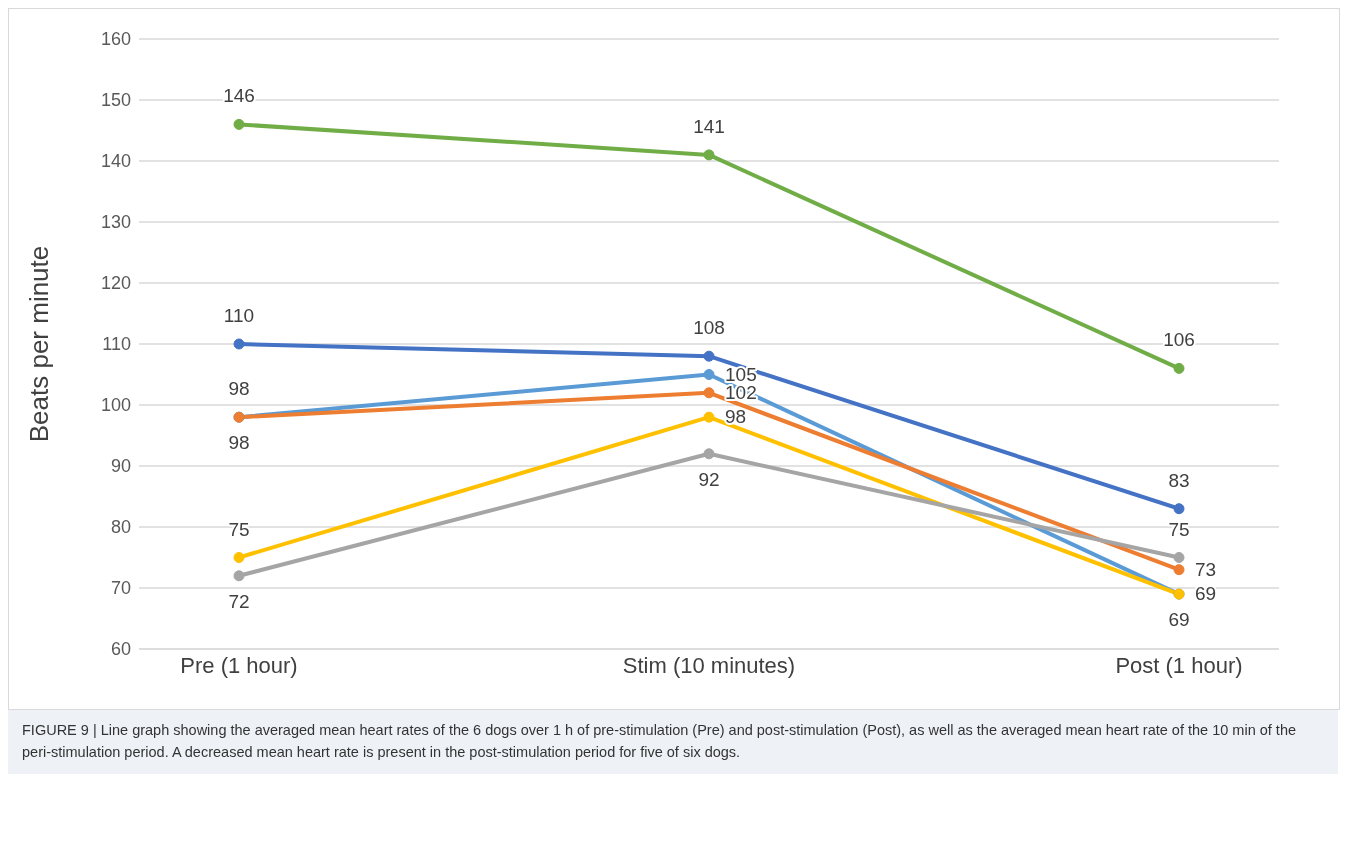  I want to click on y-tick-label: 70, so click(120, 588).